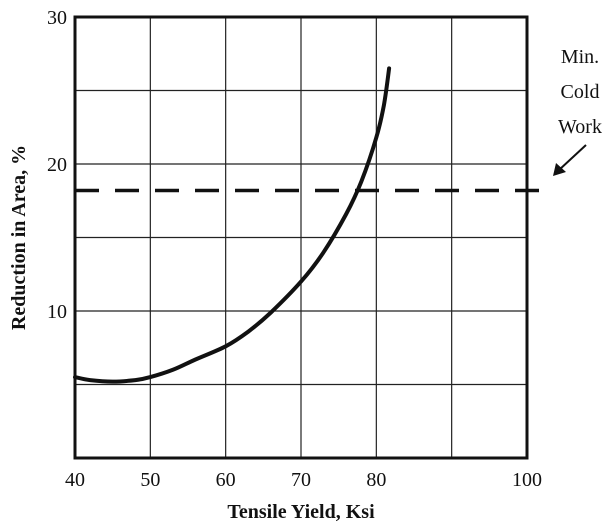  Describe the element at coordinates (226, 480) in the screenshot. I see `x-tick-label: 60` at that location.